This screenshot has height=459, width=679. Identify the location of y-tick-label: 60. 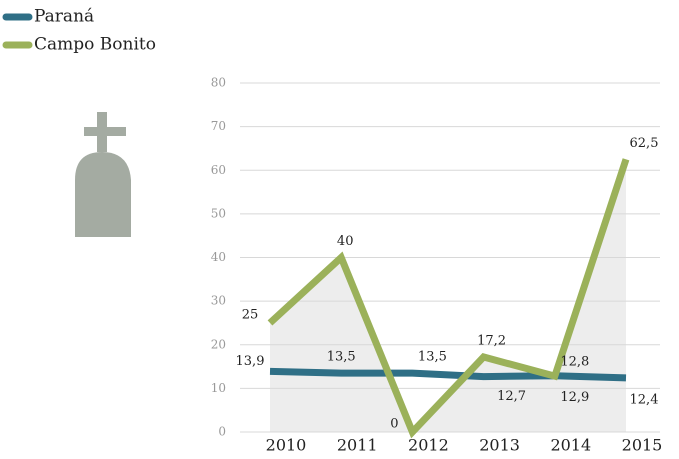
(218, 170).